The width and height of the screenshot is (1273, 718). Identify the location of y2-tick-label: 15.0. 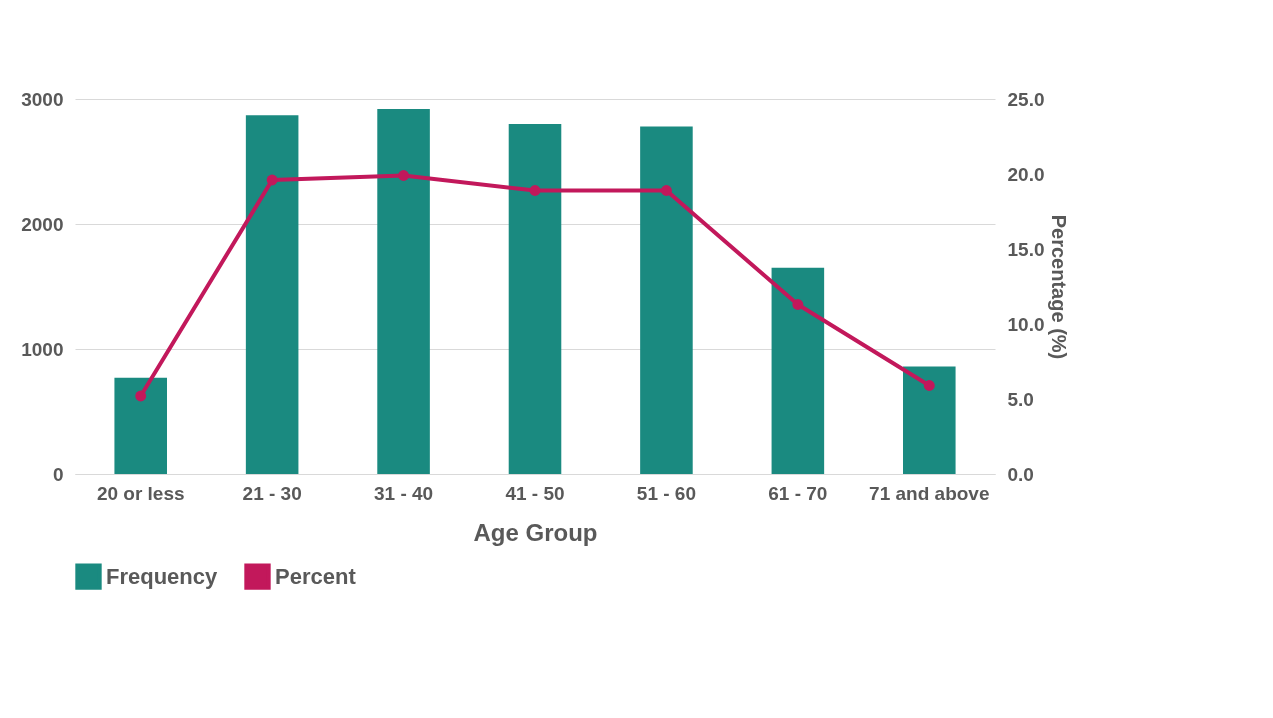
(1026, 249).